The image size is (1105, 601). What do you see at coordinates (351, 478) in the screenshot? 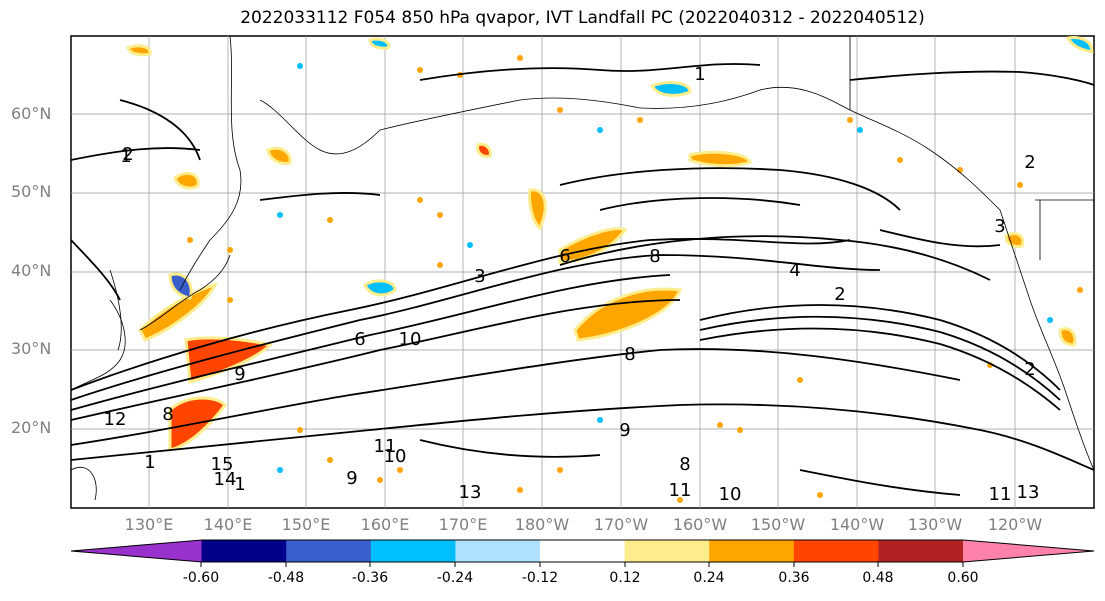
I see `contour-label: 9` at bounding box center [351, 478].